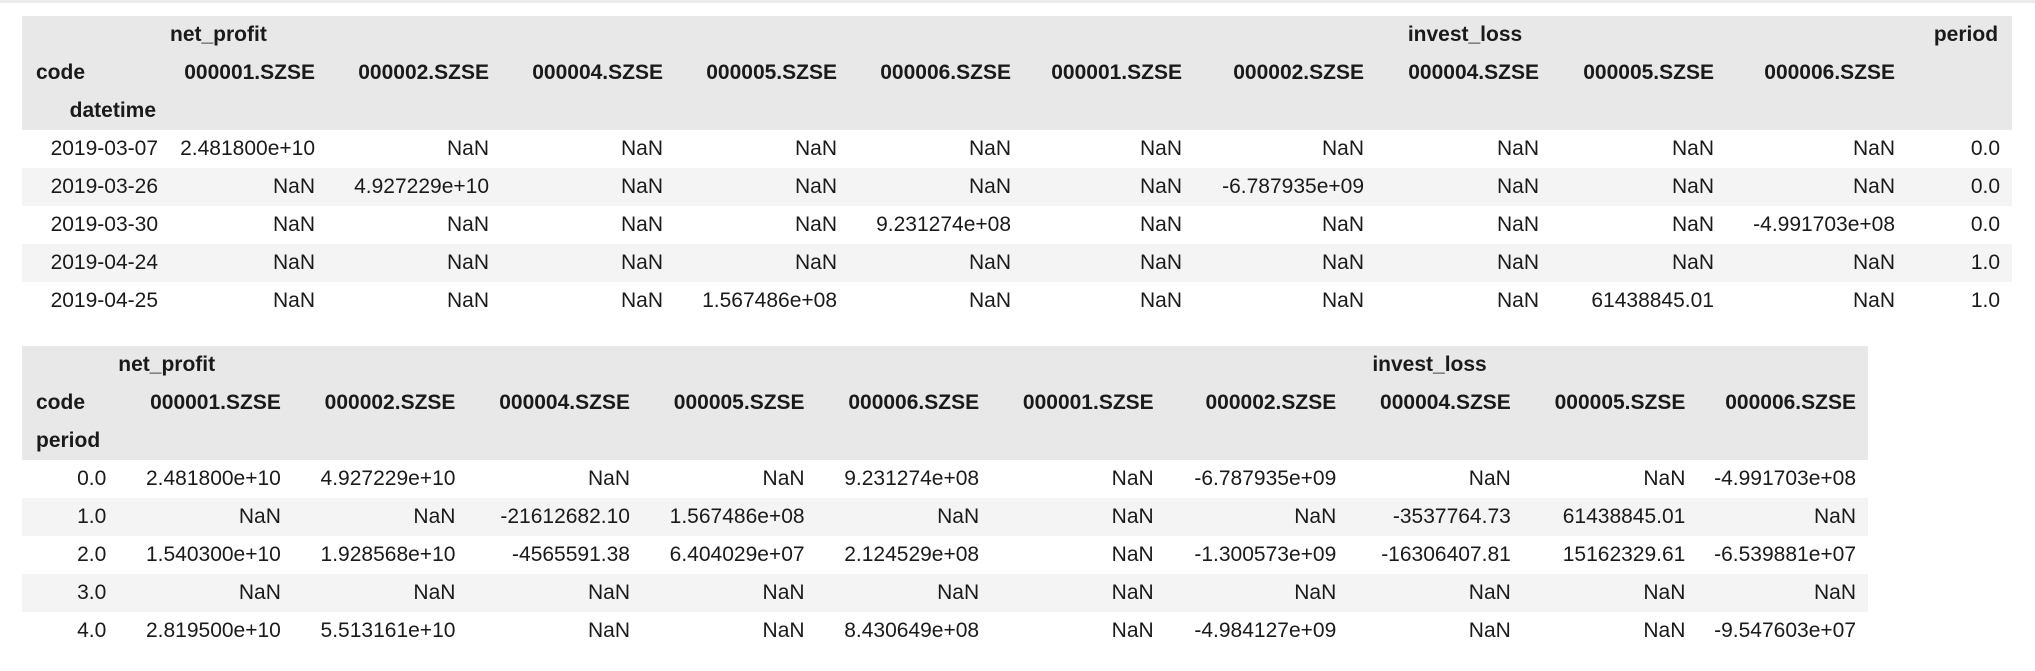 This screenshot has height=671, width=2035. Describe the element at coordinates (1257, 631) in the screenshot. I see `table-cell: -4.984127e+09` at that location.